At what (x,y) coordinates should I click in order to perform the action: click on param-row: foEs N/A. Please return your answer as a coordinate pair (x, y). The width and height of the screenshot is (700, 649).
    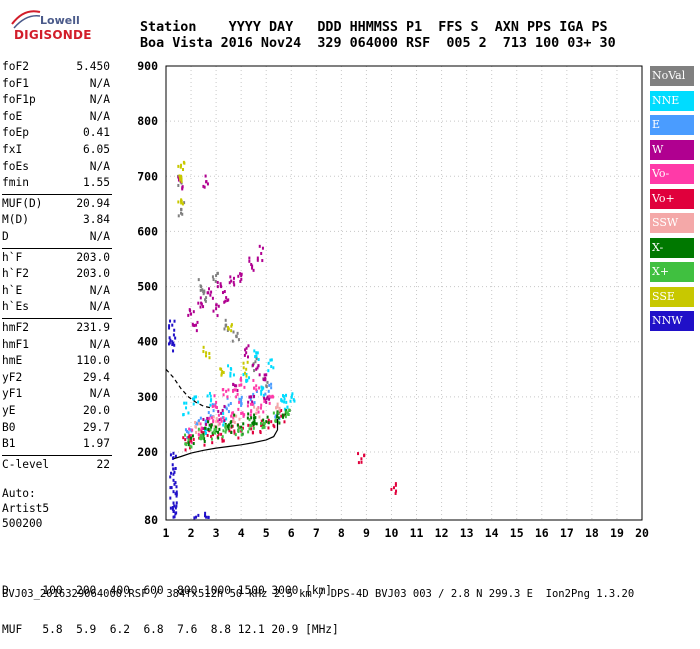
    Looking at the image, I should click on (56, 167).